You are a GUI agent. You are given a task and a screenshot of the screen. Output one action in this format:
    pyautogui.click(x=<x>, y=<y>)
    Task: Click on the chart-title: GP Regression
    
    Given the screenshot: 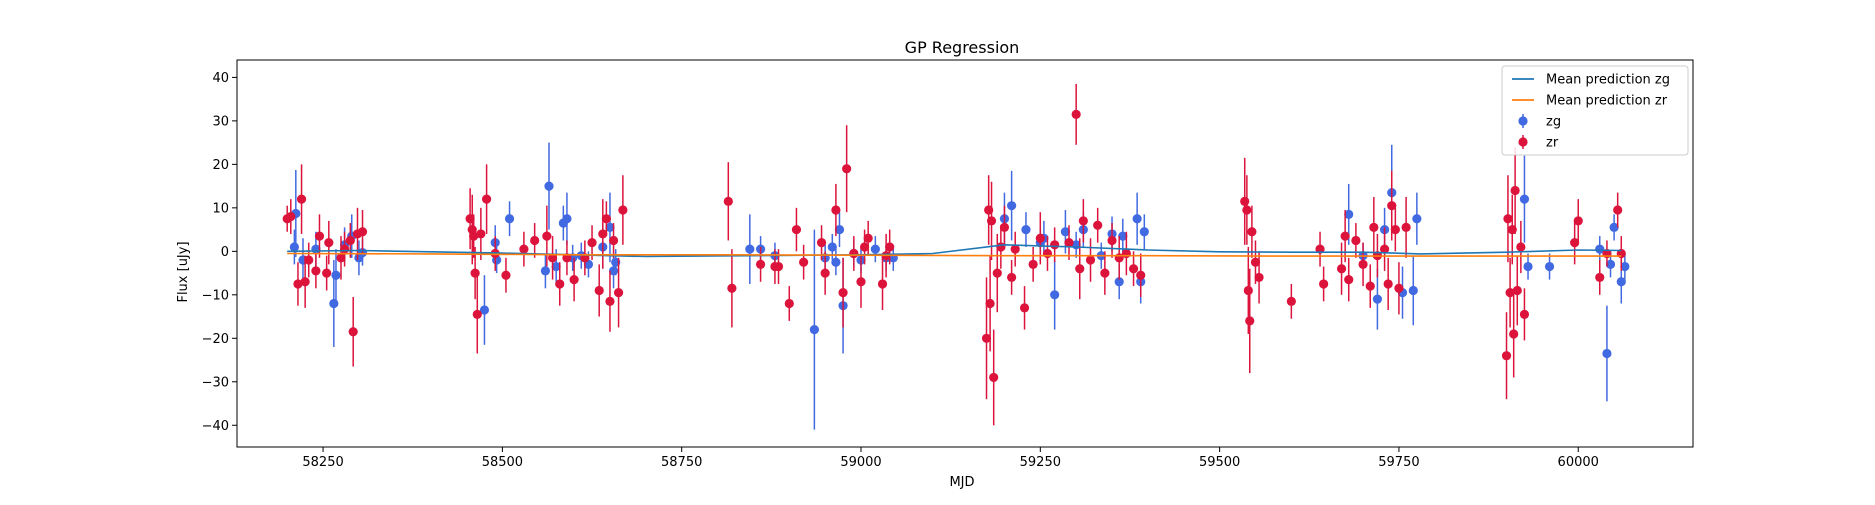 What is the action you would take?
    pyautogui.click(x=962, y=47)
    